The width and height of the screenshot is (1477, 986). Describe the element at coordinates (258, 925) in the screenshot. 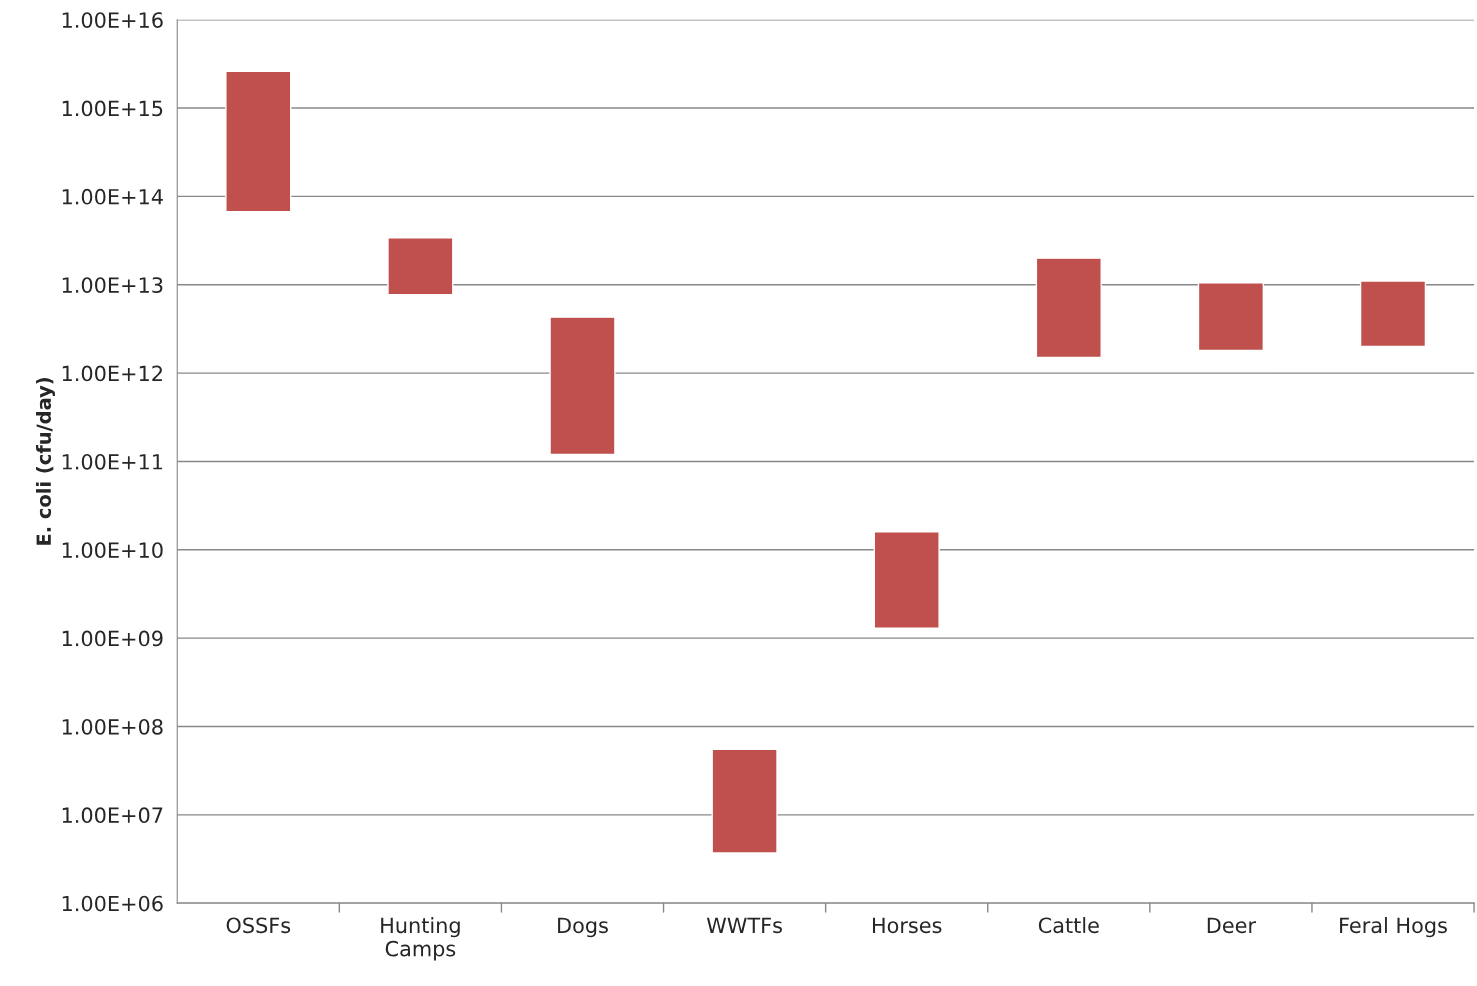

I see `x-tick-label: OSSFs` at that location.